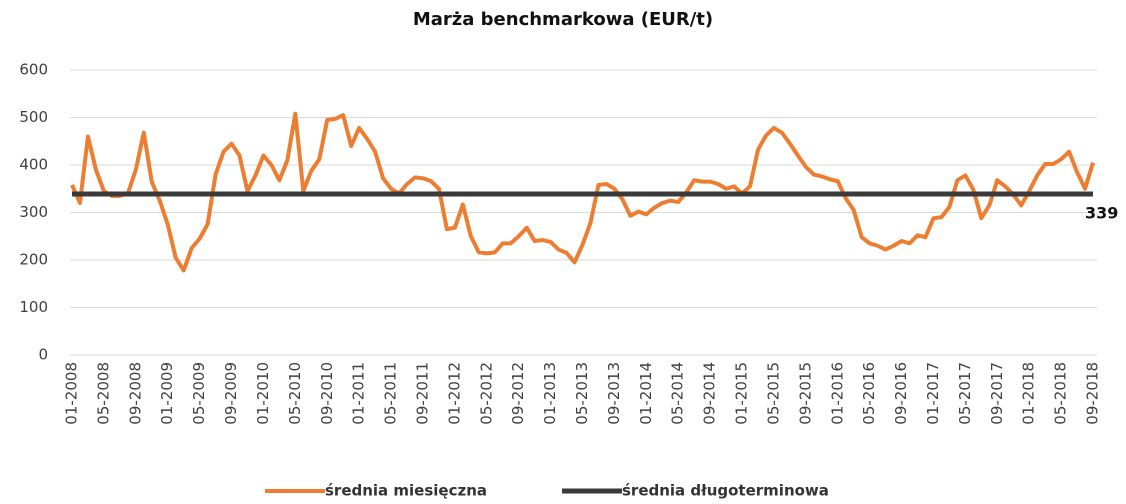 This screenshot has width=1126, height=504. I want to click on x-tick-label: 05-2010, so click(295, 393).